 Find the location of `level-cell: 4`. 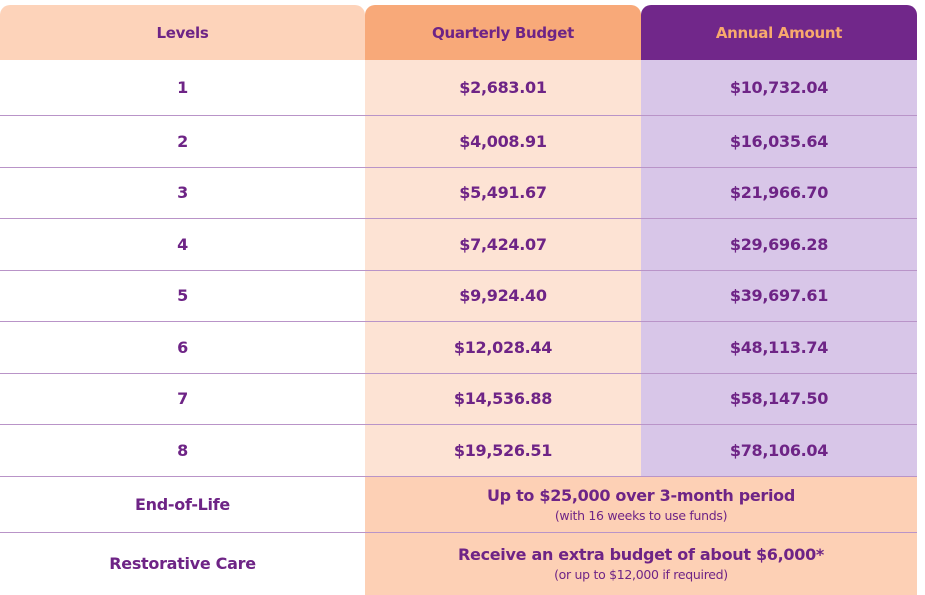

level-cell: 4 is located at coordinates (182, 244).